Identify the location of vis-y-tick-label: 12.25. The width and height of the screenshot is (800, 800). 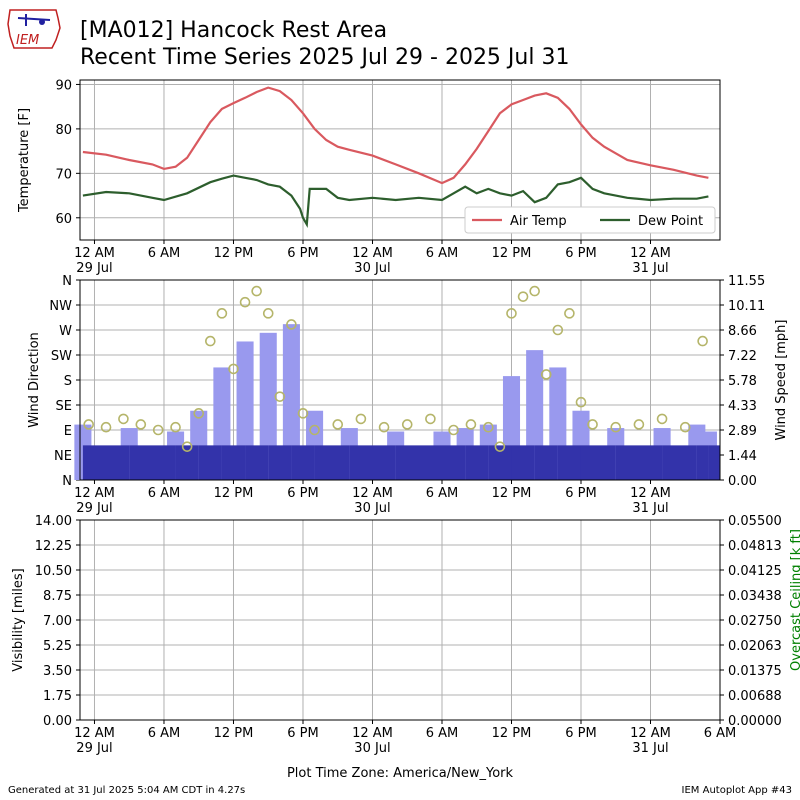
(53, 546).